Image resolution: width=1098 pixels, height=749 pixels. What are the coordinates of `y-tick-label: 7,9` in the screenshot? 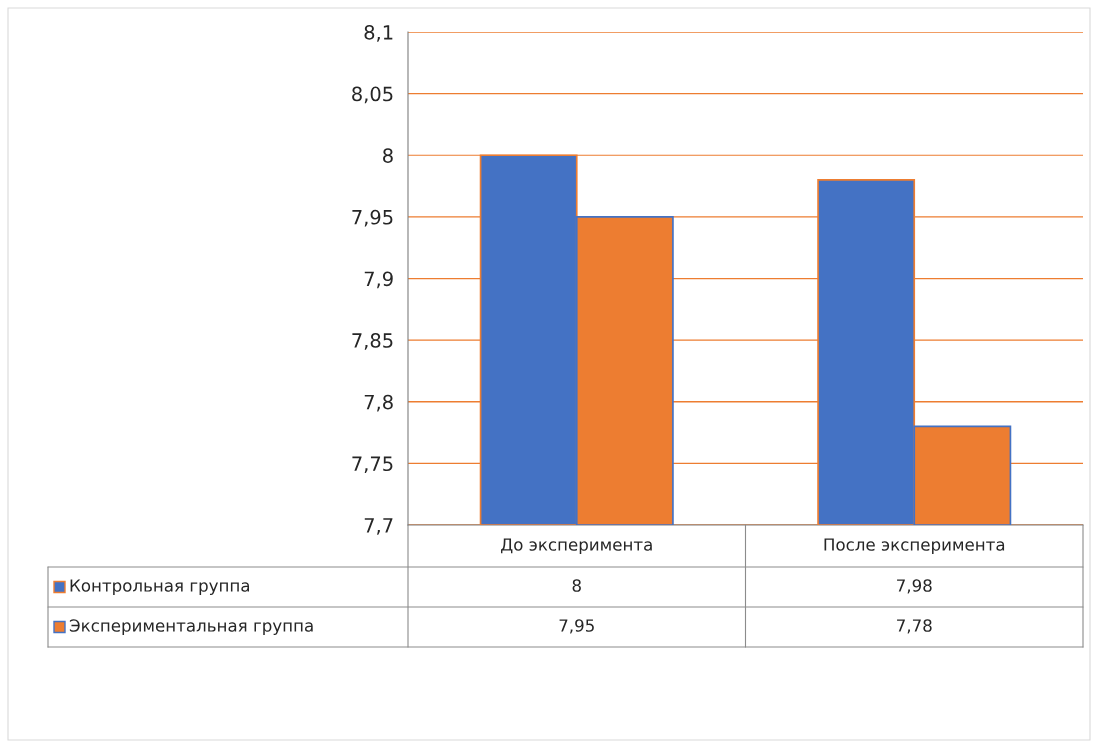 It's located at (378, 280).